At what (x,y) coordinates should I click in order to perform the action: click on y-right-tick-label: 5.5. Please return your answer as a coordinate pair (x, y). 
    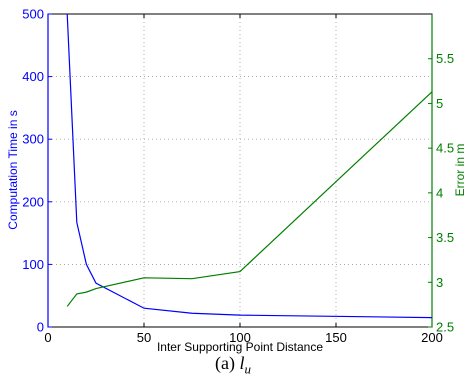
    Looking at the image, I should click on (445, 58).